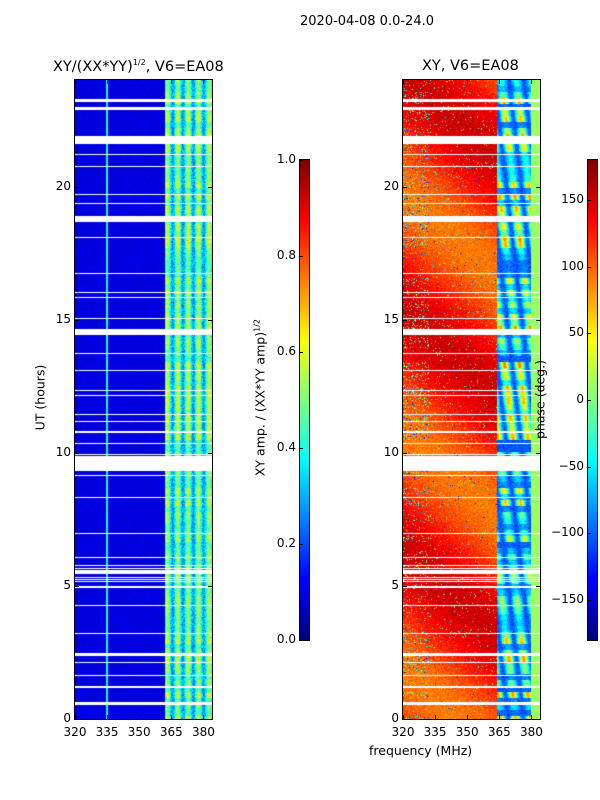 The width and height of the screenshot is (600, 800). What do you see at coordinates (304, 400) in the screenshot?
I see `amplitude-colorbar` at bounding box center [304, 400].